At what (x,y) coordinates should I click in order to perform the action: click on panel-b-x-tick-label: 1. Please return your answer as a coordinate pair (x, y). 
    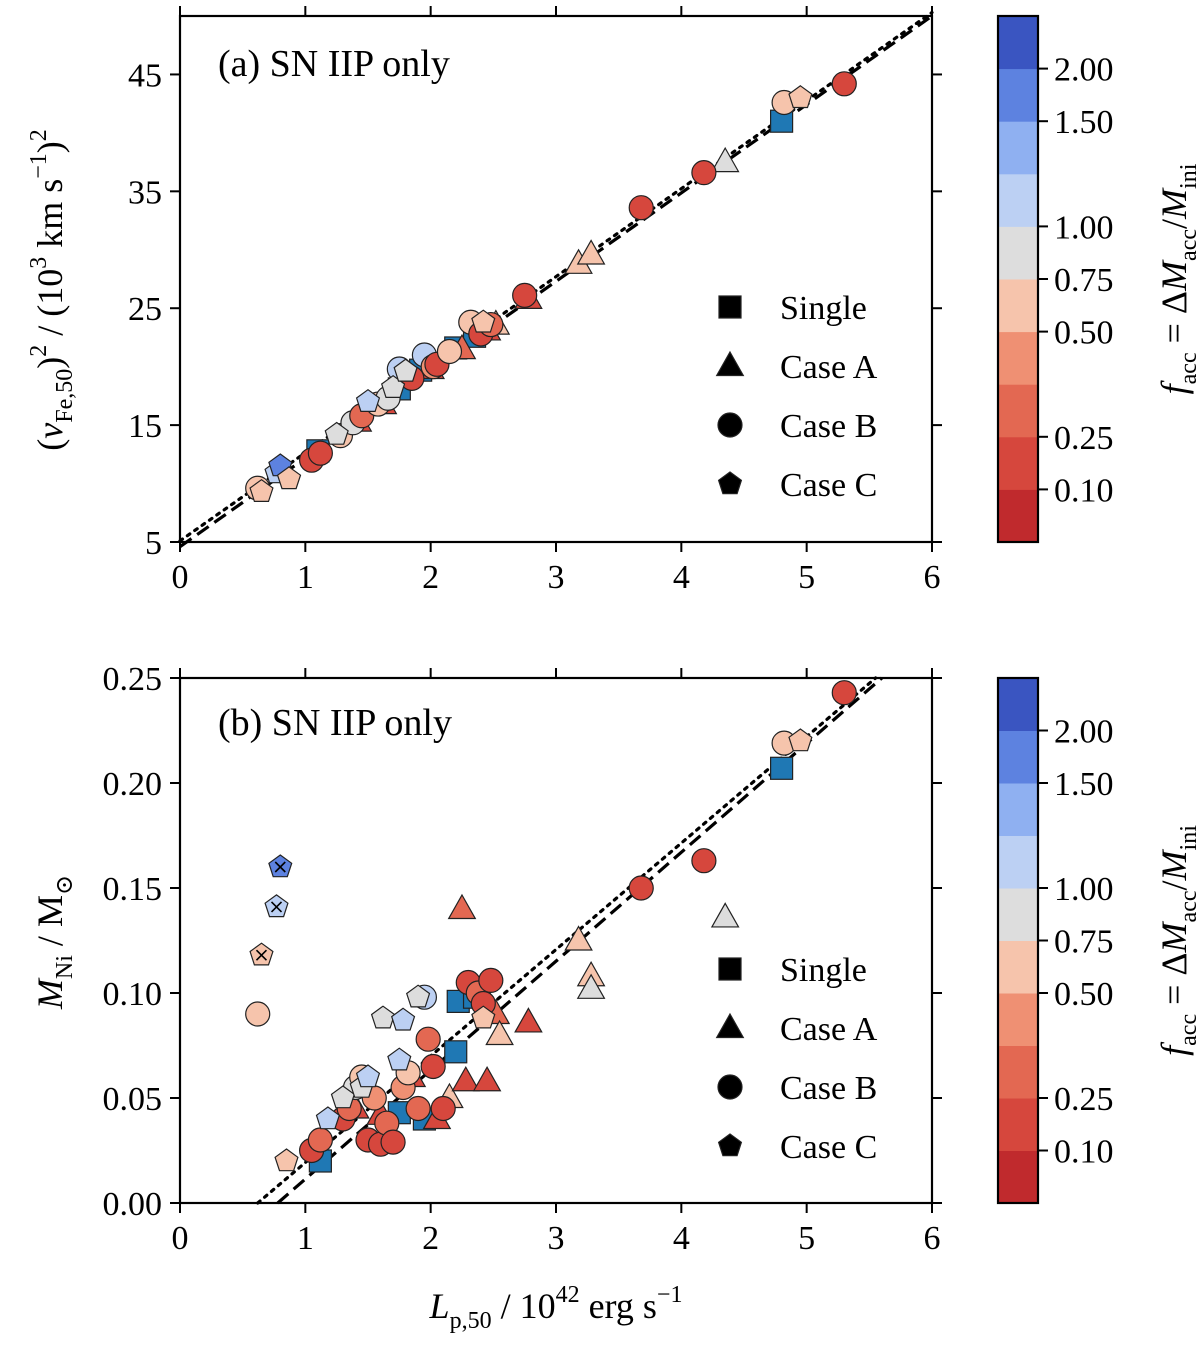
    Looking at the image, I should click on (305, 1238).